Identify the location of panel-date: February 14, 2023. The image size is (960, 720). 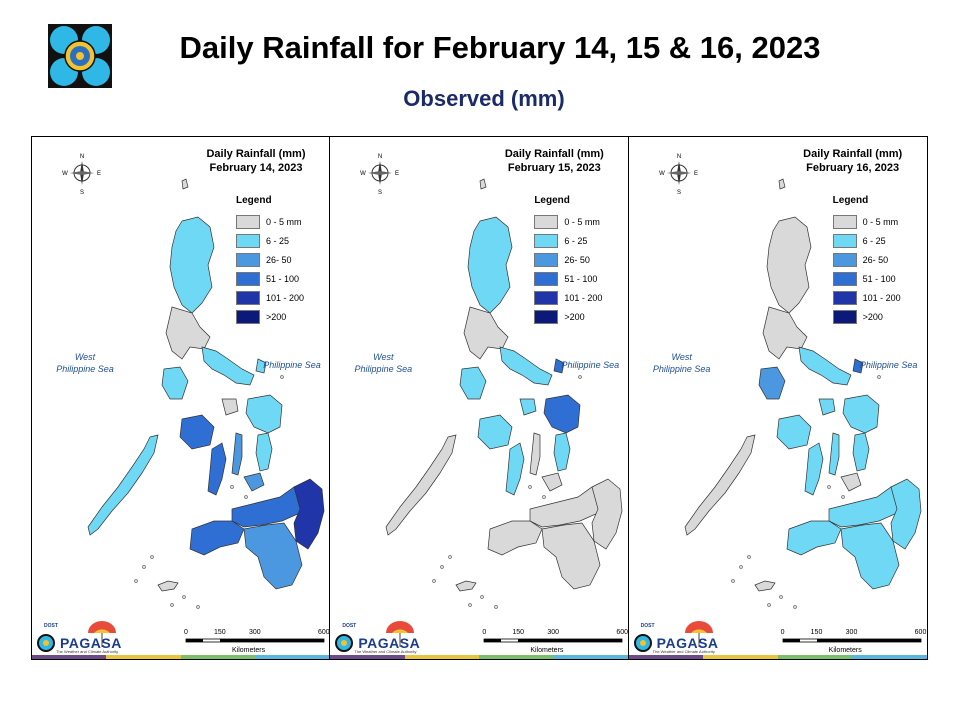
(256, 168).